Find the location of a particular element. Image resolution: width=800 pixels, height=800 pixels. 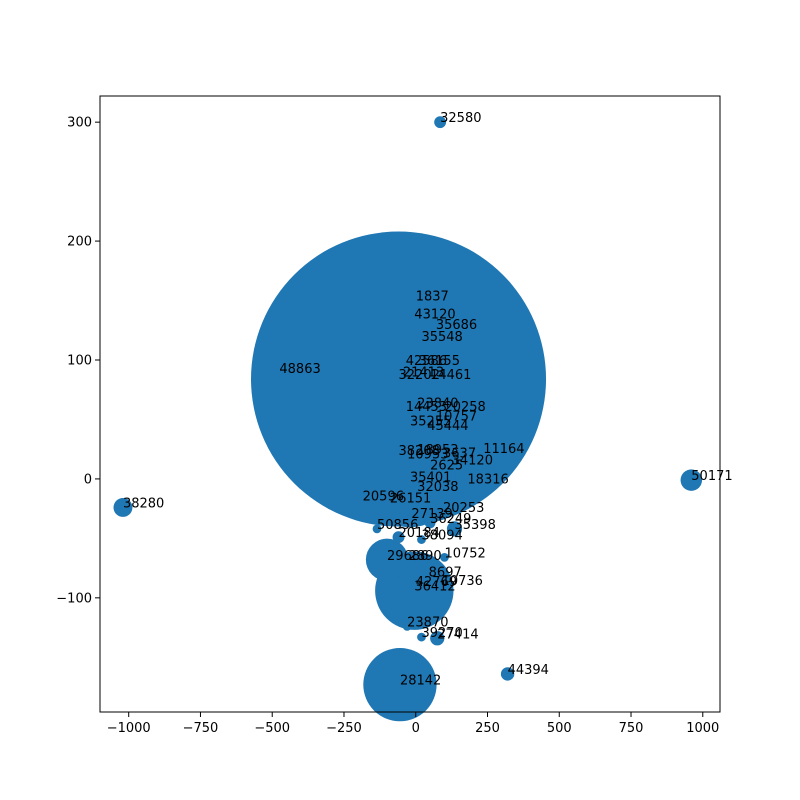

x-tick-label: −250 is located at coordinates (344, 728).